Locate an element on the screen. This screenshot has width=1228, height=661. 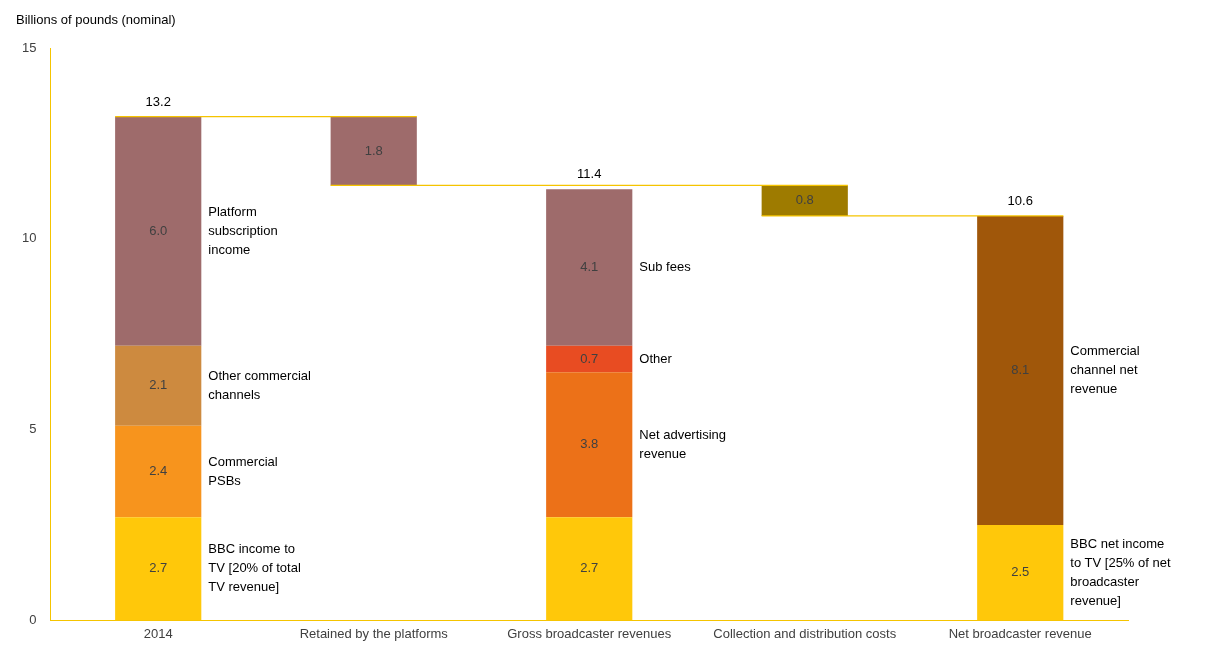
y-tick-label: 10 is located at coordinates (29, 238).